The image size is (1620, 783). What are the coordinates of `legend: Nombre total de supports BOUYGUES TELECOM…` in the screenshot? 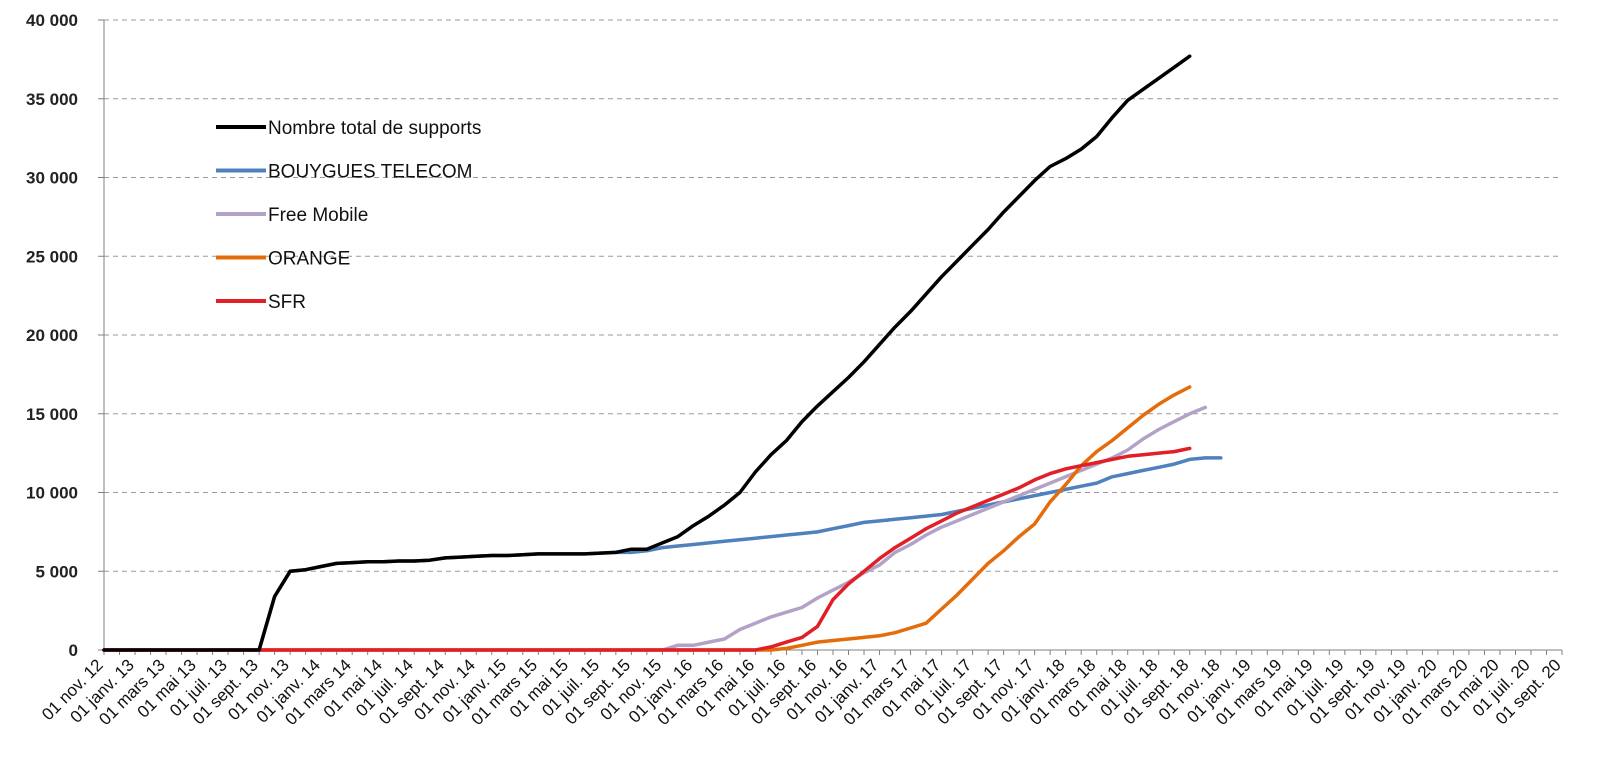 It's located at (348, 215).